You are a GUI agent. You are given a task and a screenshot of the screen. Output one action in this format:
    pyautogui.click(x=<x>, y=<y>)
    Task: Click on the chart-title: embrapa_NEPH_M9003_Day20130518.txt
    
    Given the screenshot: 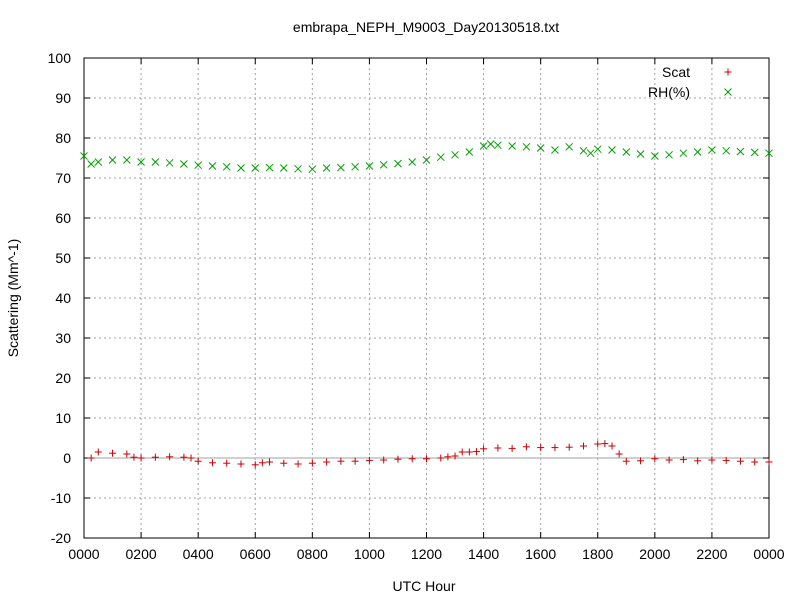 What is the action you would take?
    pyautogui.click(x=426, y=27)
    